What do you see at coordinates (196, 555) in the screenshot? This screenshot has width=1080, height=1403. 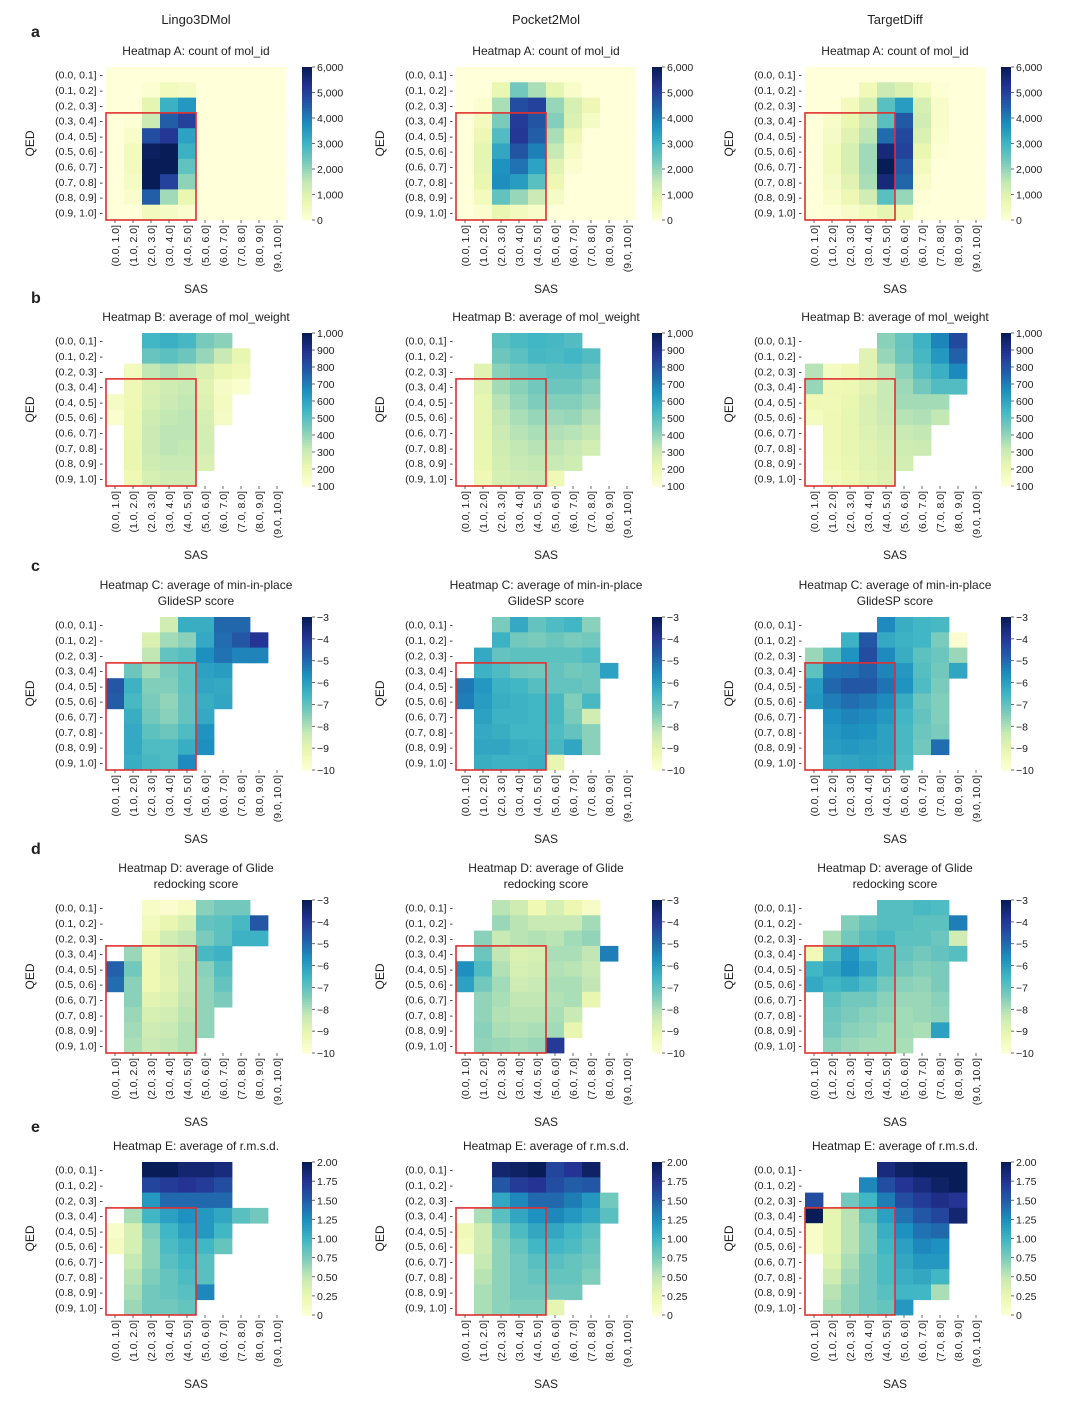 I see `x-axis-label: SAS` at bounding box center [196, 555].